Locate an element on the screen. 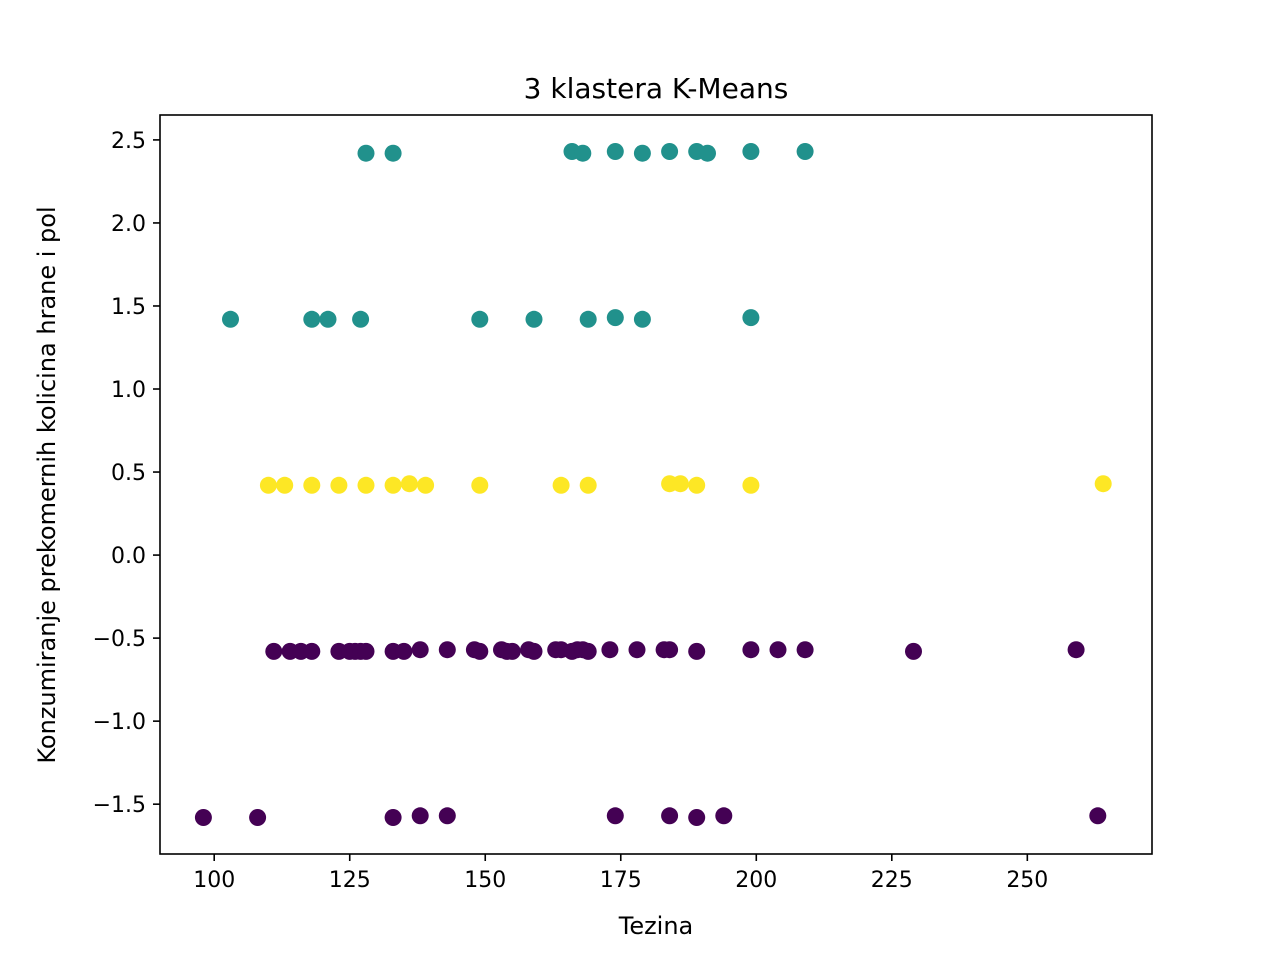 This screenshot has width=1280, height=960. y-tick-label: 2.0 is located at coordinates (128, 224).